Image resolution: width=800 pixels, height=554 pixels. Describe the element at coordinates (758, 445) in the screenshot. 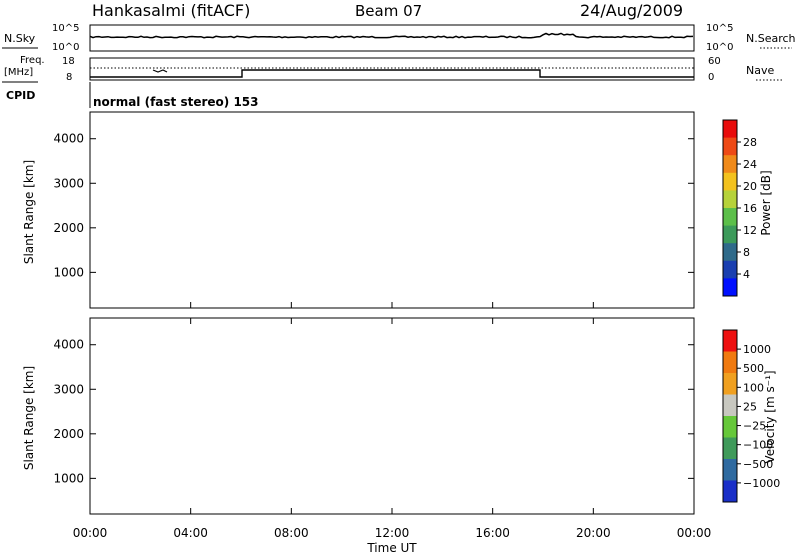

I see `colorbar-tick-label: −100` at that location.